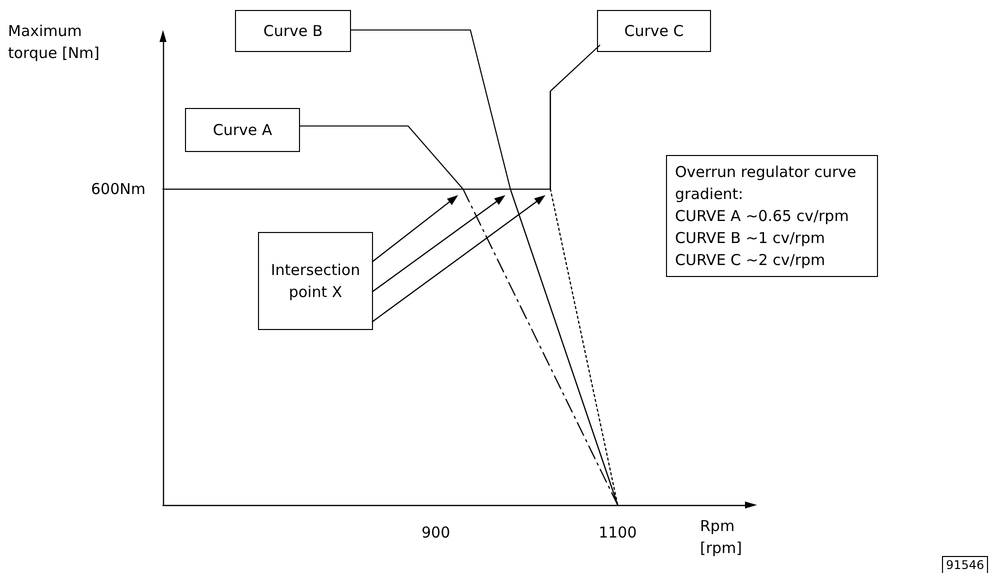 This screenshot has height=583, width=999. What do you see at coordinates (118, 189) in the screenshot?
I see `annotation: 600Nm` at bounding box center [118, 189].